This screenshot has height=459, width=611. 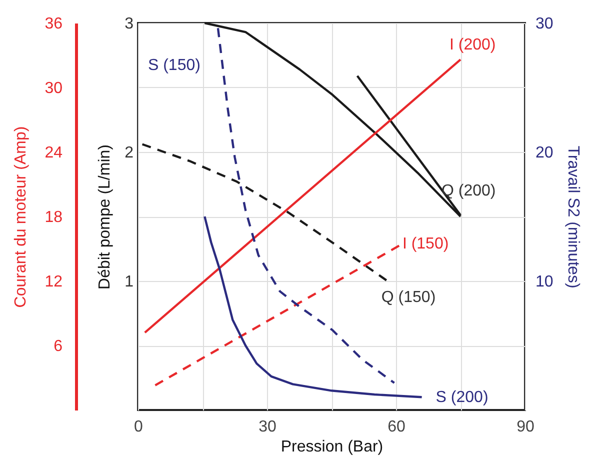 I want to click on x-axis-title: Pression (Bar), so click(x=332, y=447).